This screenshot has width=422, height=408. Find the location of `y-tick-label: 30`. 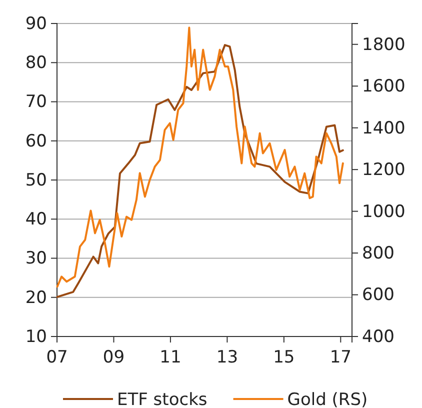

y-tick-label: 30 is located at coordinates (36, 258).